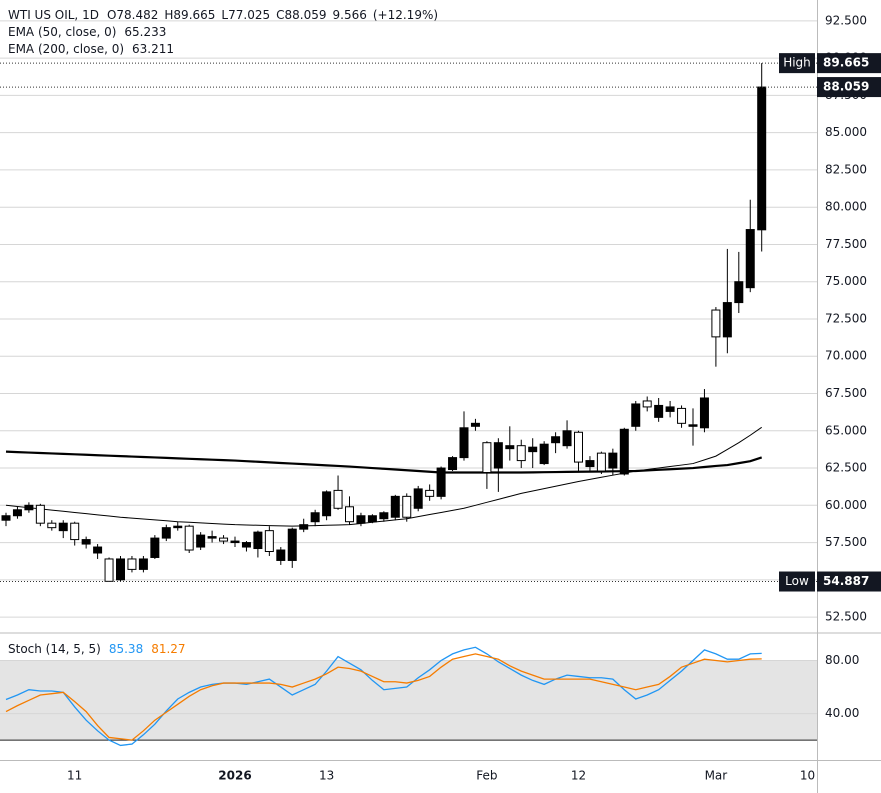  I want to click on y-tick-label: 65.000, so click(846, 430).